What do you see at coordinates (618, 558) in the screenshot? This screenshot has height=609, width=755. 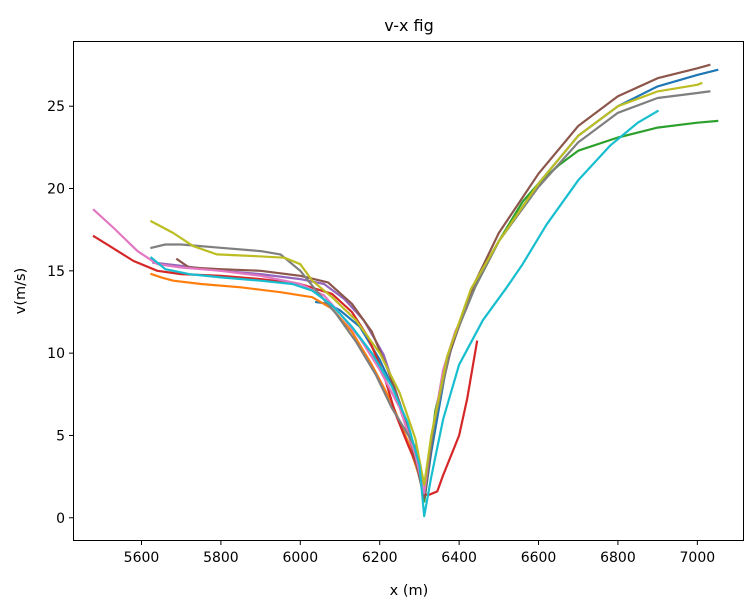 I see `x-tick-label-7: 6800` at bounding box center [618, 558].